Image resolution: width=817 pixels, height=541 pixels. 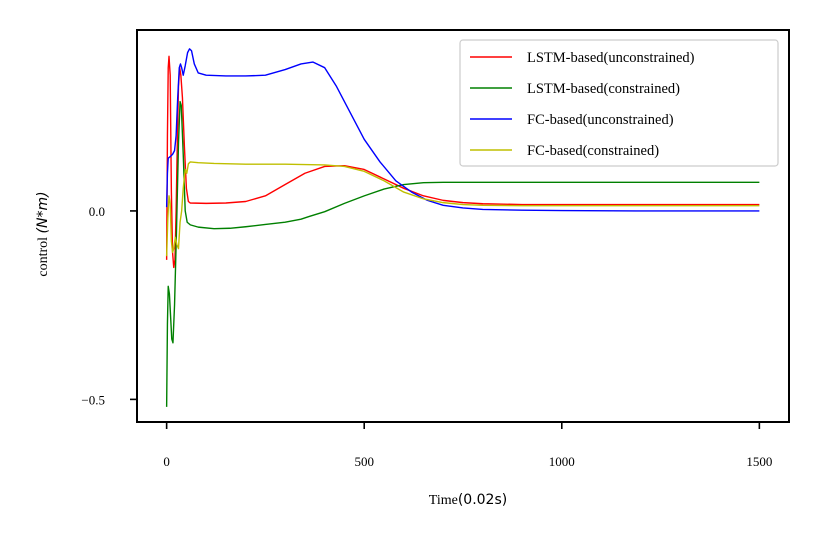 I want to click on legend-label: LSTM-based(constrained), so click(x=603, y=89).